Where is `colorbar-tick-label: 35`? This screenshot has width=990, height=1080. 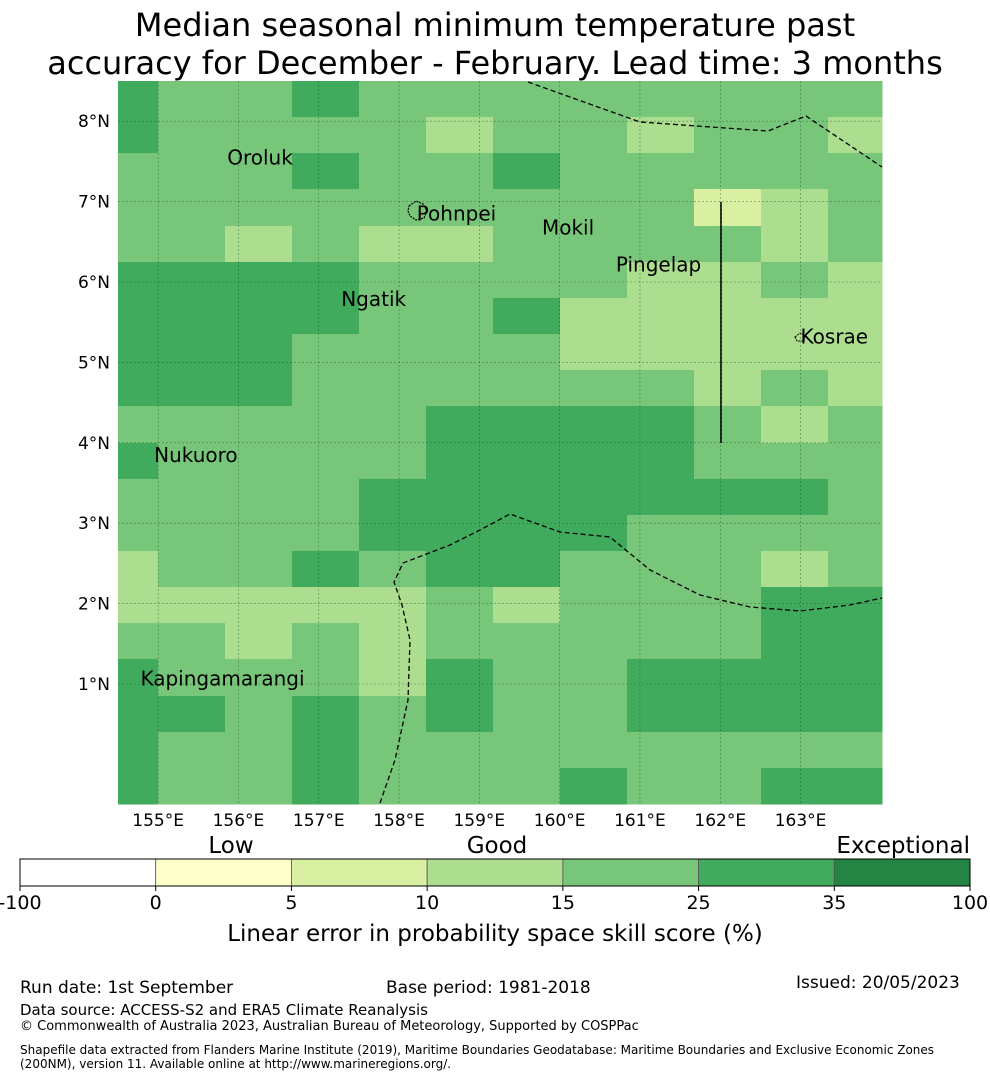 colorbar-tick-label: 35 is located at coordinates (834, 903).